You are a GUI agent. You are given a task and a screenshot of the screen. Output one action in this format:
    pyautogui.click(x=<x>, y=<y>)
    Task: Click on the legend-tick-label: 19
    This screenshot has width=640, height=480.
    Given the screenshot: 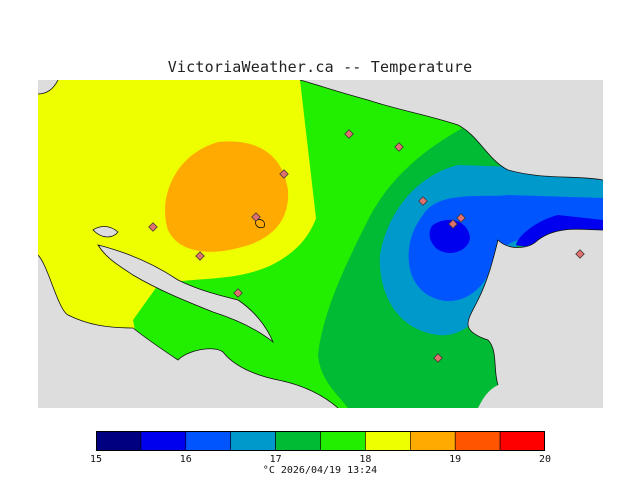 What is the action you would take?
    pyautogui.click(x=455, y=459)
    